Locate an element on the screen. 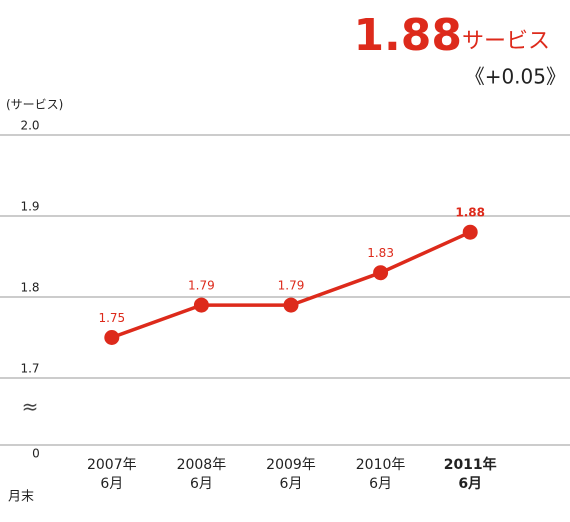 This screenshot has height=522, width=570. x-axis-label: 月末 is located at coordinates (21, 497).